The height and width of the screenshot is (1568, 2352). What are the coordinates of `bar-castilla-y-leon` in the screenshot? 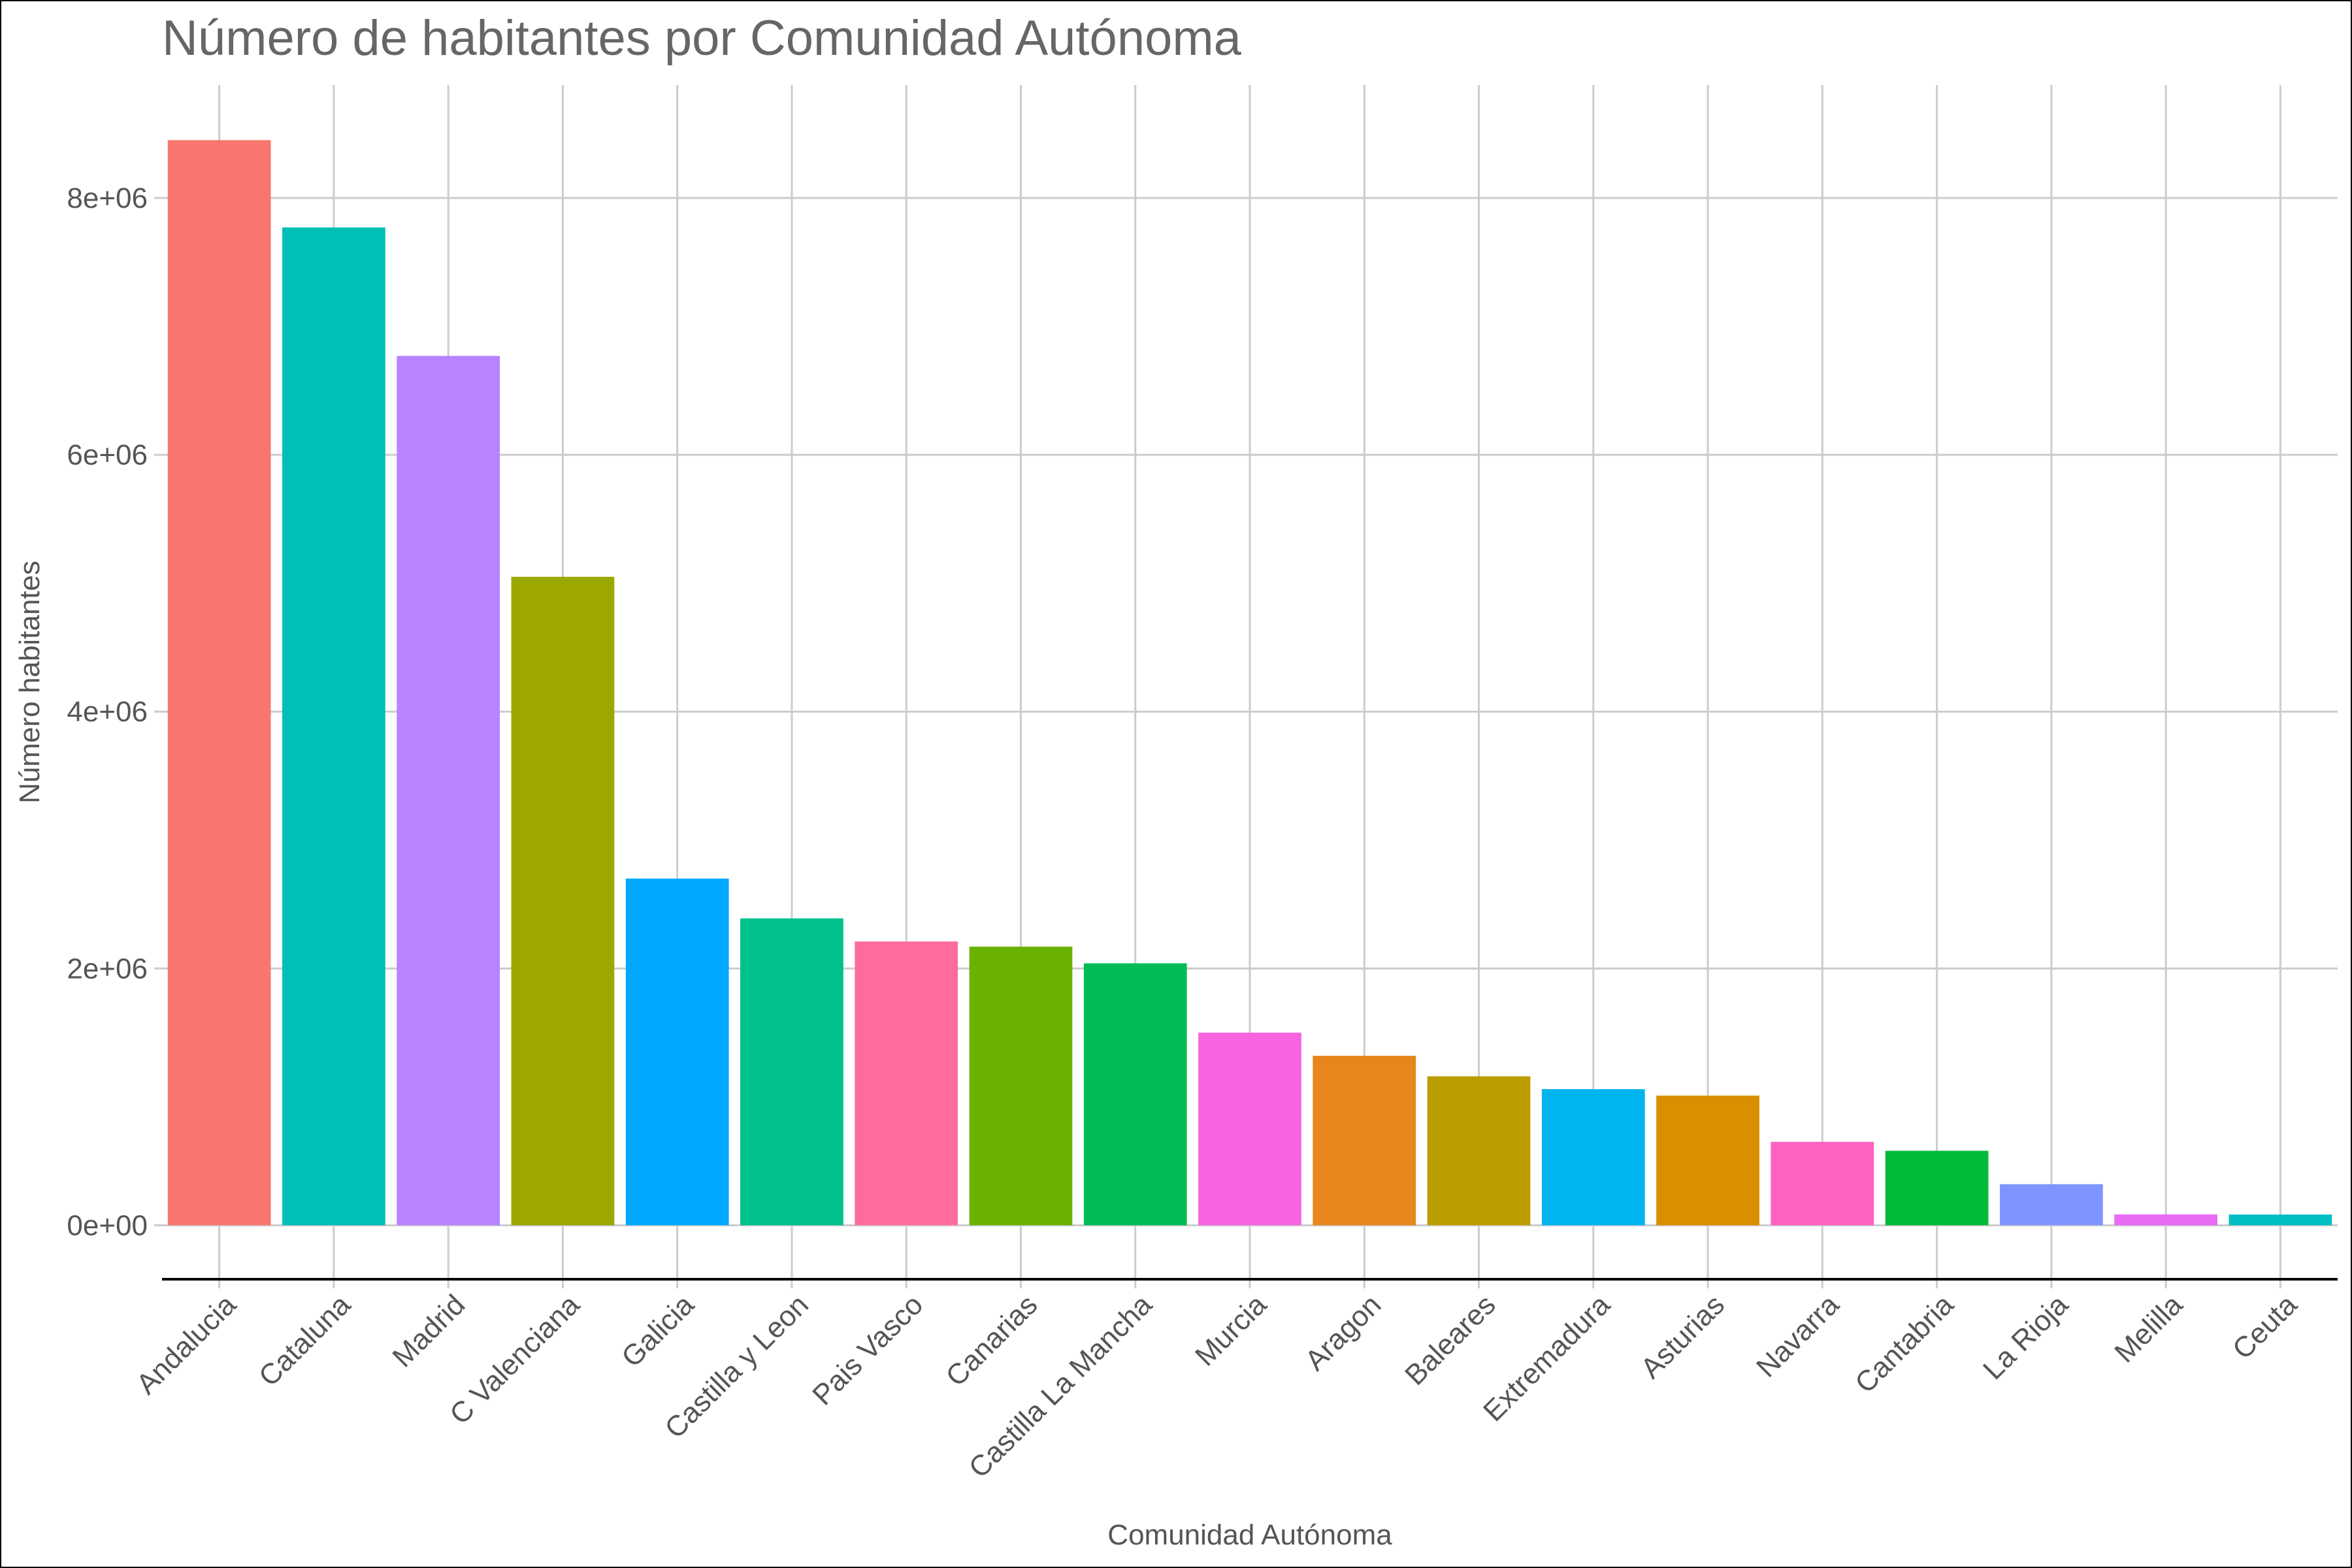 It's located at (791, 1072).